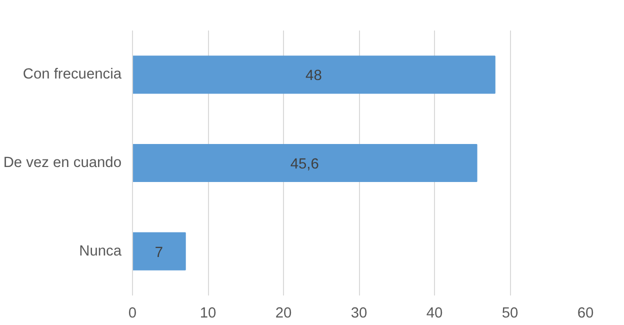  Describe the element at coordinates (510, 314) in the screenshot. I see `x-tick-label: 50` at that location.